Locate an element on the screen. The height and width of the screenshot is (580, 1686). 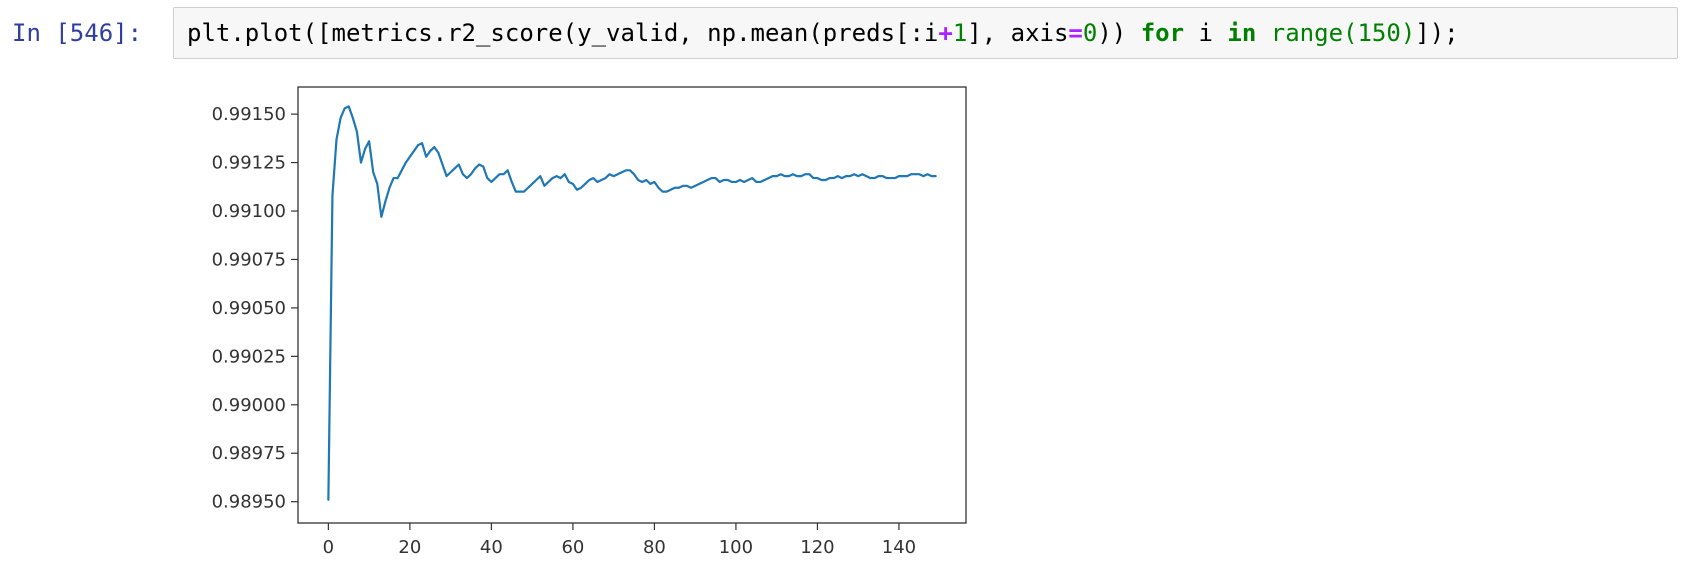
code-token-plain: ]); is located at coordinates (1437, 33).